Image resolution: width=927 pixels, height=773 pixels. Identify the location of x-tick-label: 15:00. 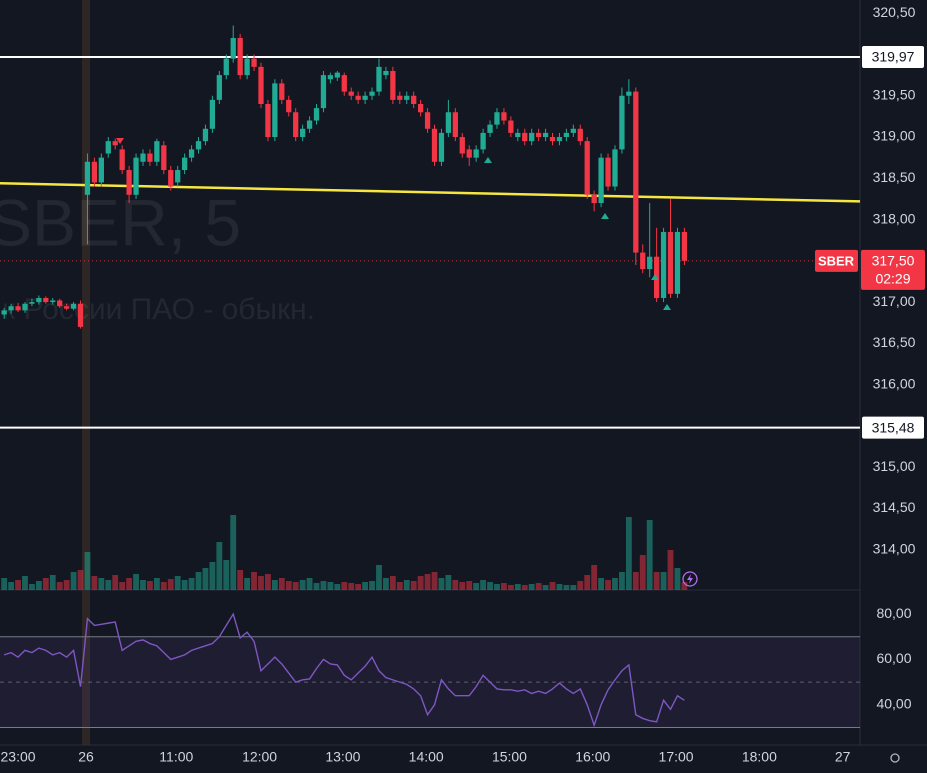
(509, 757).